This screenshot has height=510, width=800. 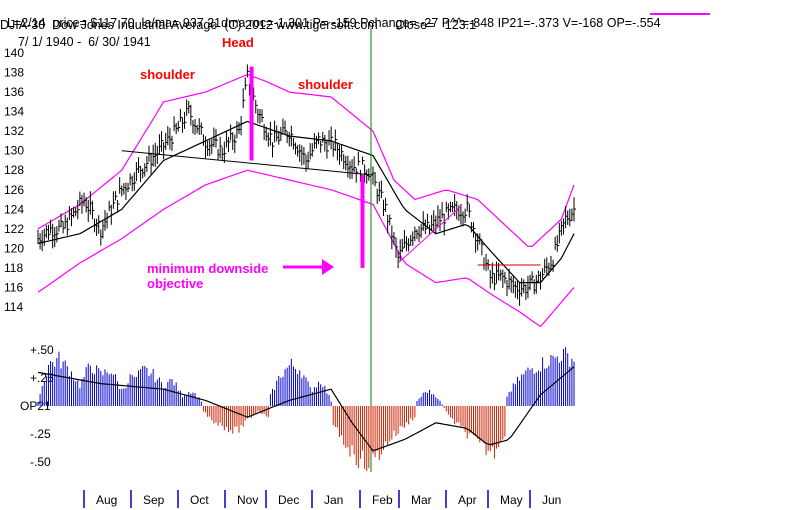 I want to click on shoulder-left-label: shoulder, so click(x=167, y=74).